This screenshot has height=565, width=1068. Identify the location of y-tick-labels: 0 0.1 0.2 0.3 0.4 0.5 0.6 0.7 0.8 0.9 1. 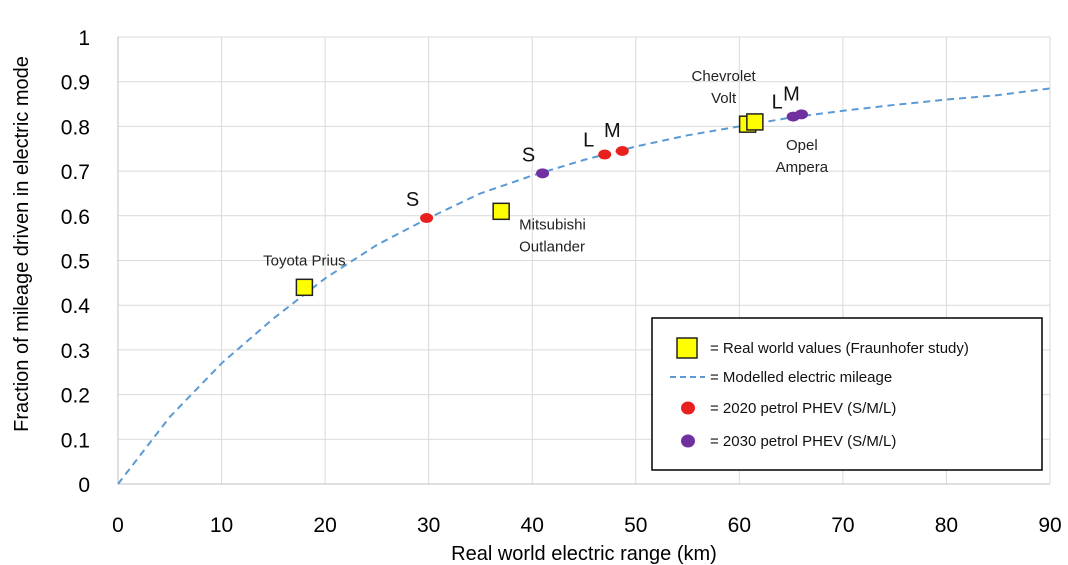
(76, 262).